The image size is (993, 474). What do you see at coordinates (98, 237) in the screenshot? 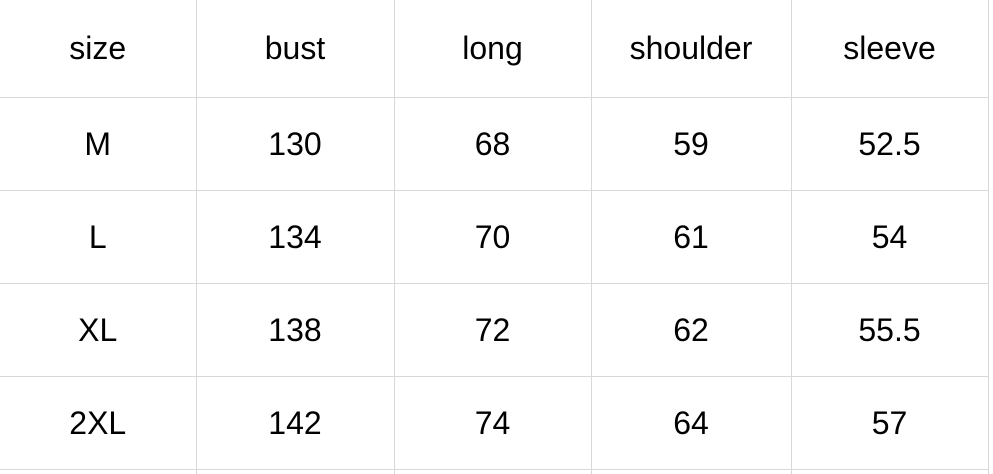
I see `cell-size: L` at bounding box center [98, 237].